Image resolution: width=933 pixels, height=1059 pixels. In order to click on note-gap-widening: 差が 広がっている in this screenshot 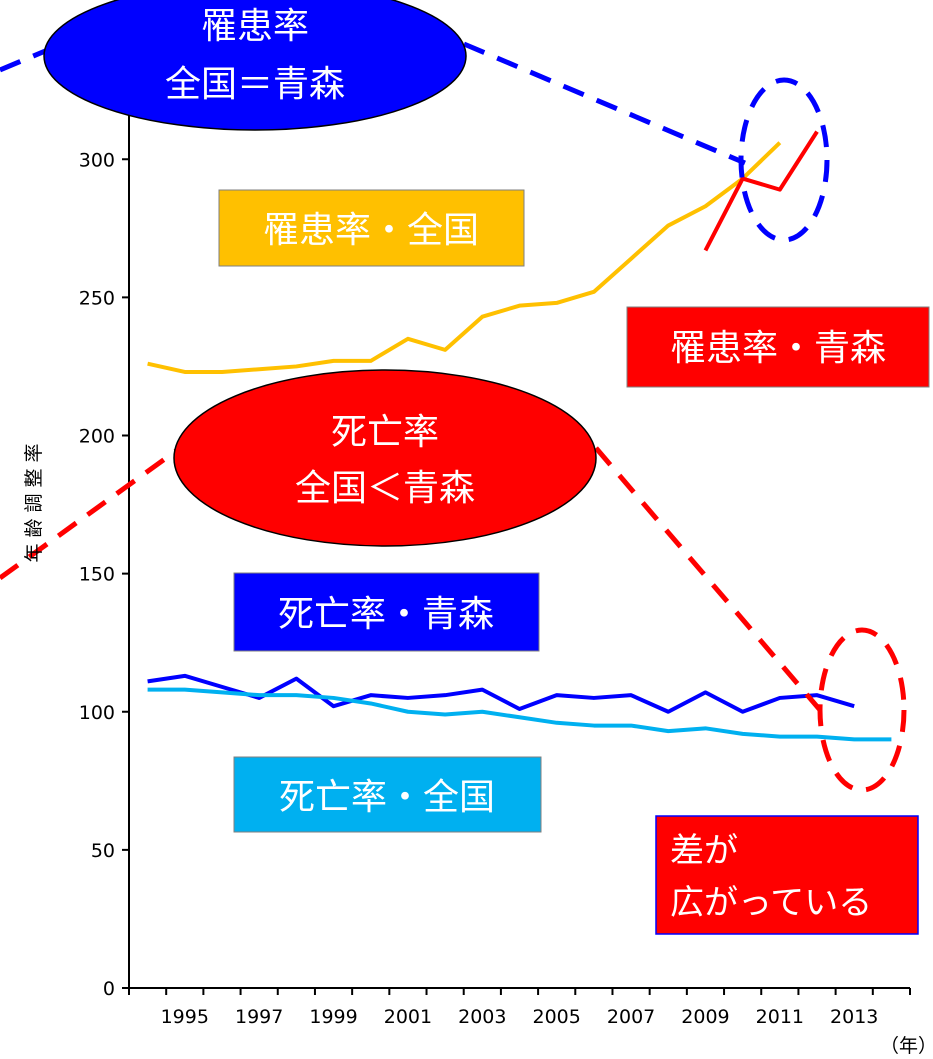, I will do `click(787, 875)`.